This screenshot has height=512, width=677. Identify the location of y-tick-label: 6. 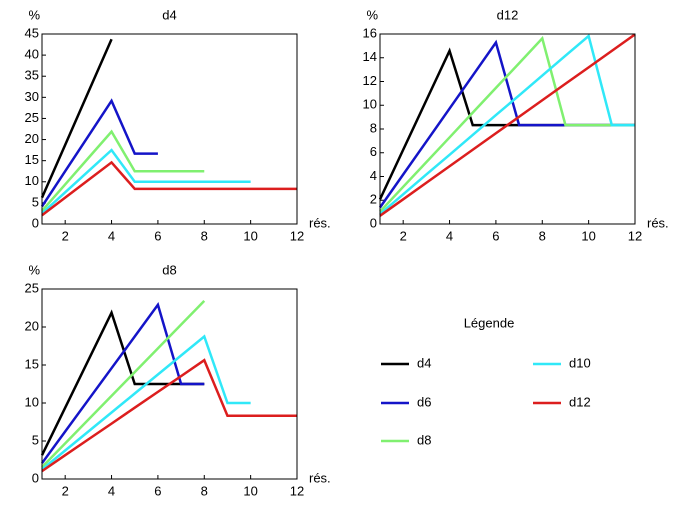
(373, 151).